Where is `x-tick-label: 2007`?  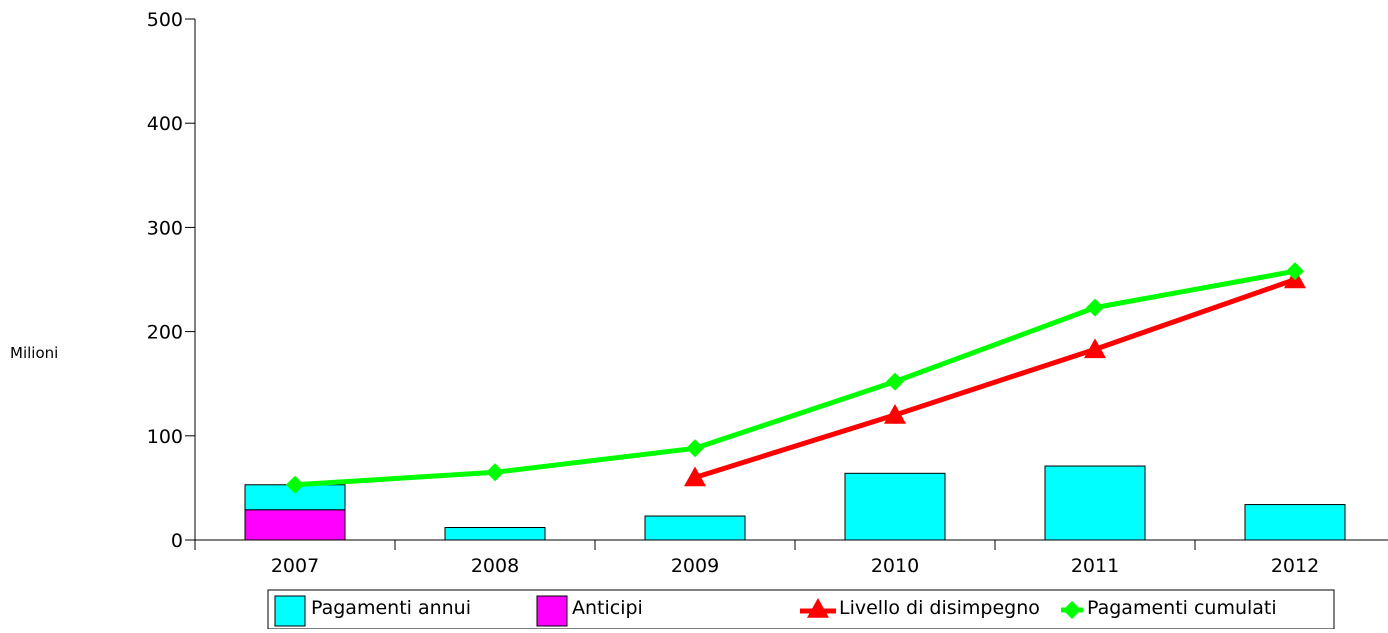
x-tick-label: 2007 is located at coordinates (295, 566).